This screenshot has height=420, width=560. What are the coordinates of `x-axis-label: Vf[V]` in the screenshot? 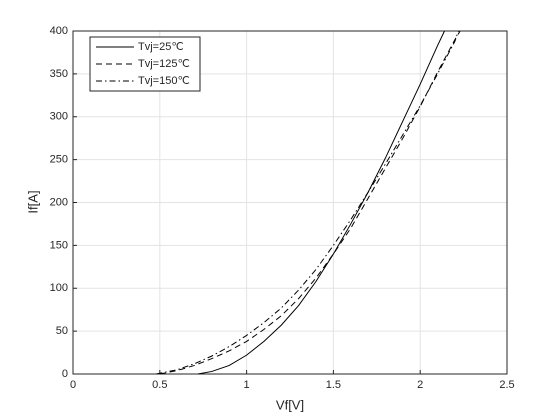 It's located at (290, 404).